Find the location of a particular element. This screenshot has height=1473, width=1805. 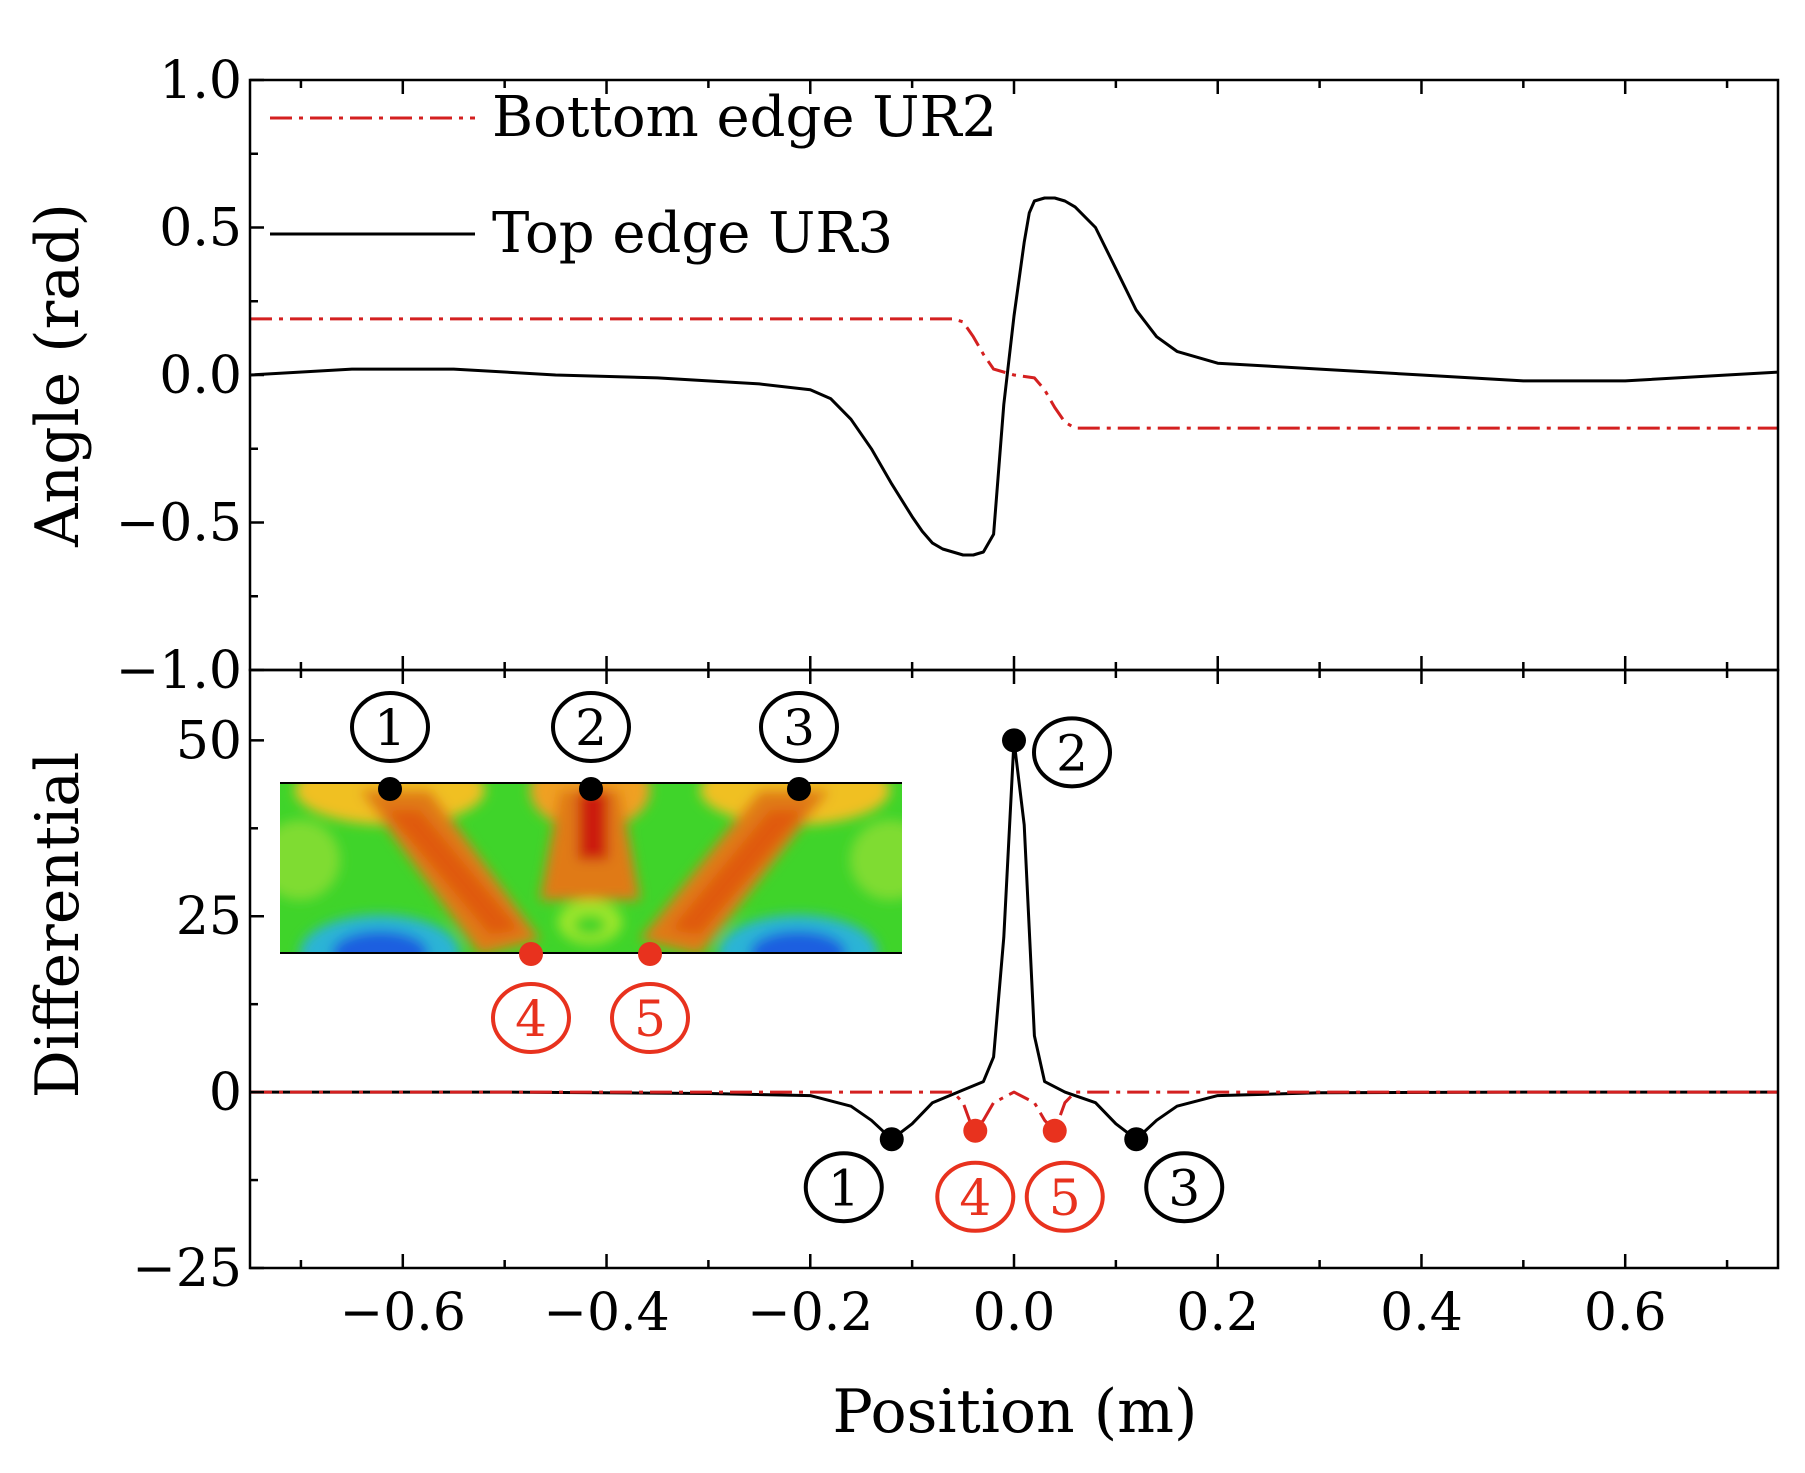

inset-label-5: 5 is located at coordinates (650, 1018).